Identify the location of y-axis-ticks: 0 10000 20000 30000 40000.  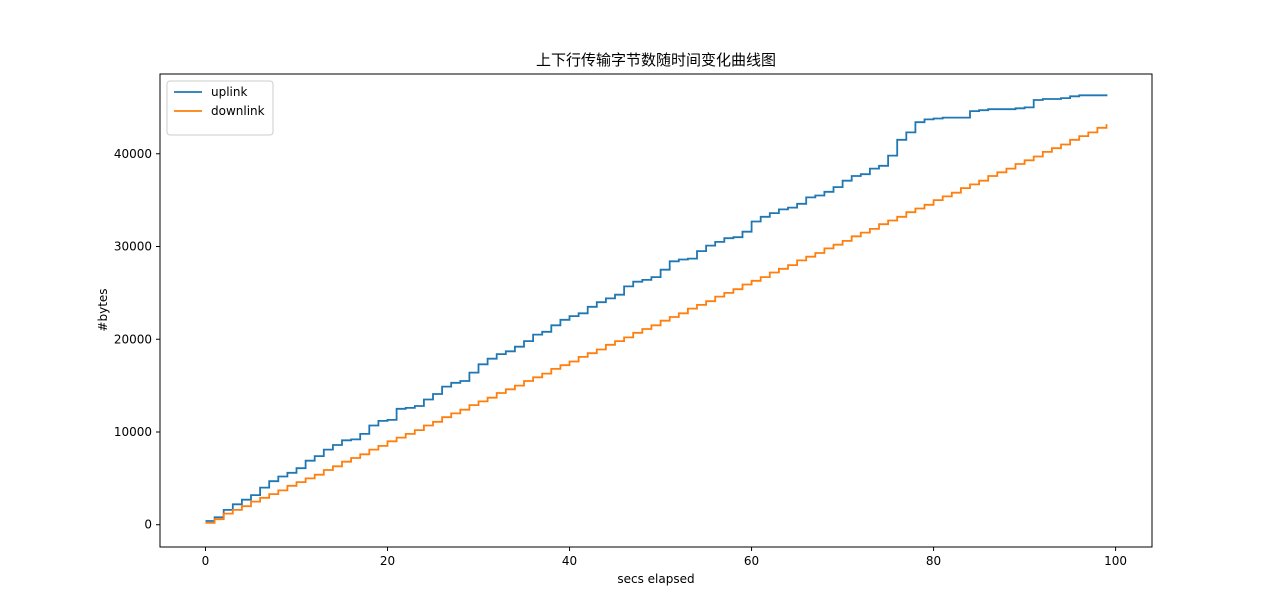
(137, 339).